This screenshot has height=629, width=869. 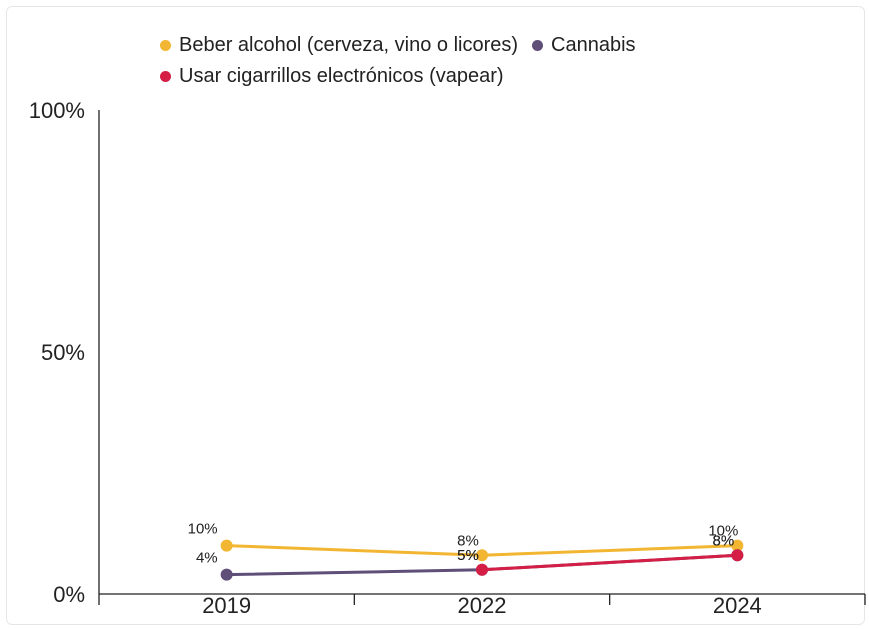 What do you see at coordinates (226, 605) in the screenshot?
I see `x-tick-label: 2019` at bounding box center [226, 605].